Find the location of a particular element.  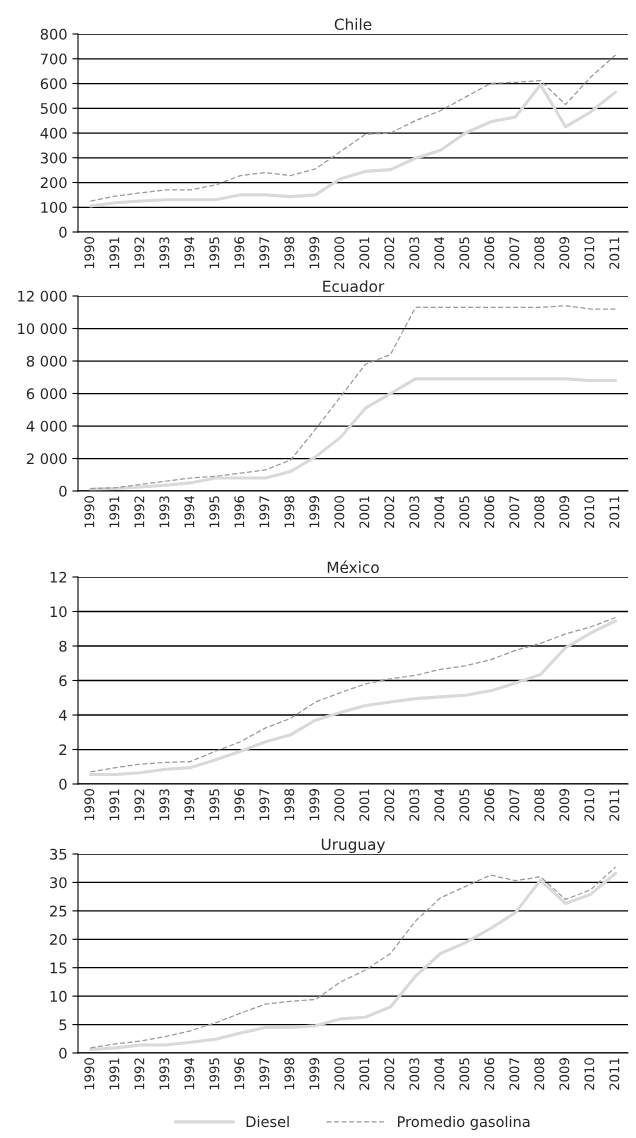

x-tick-label: 2005 is located at coordinates (464, 253).